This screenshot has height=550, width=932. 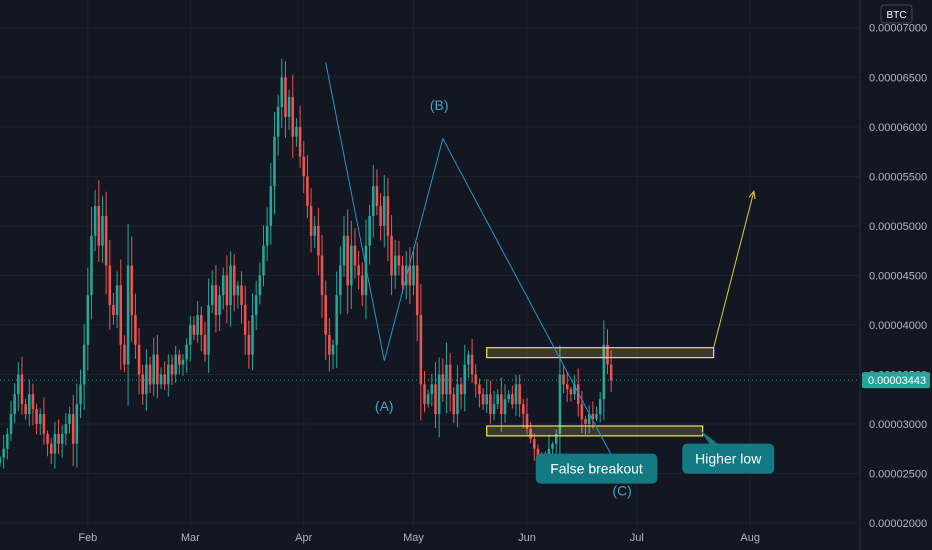 I want to click on currency-badge: BTC, so click(x=896, y=14).